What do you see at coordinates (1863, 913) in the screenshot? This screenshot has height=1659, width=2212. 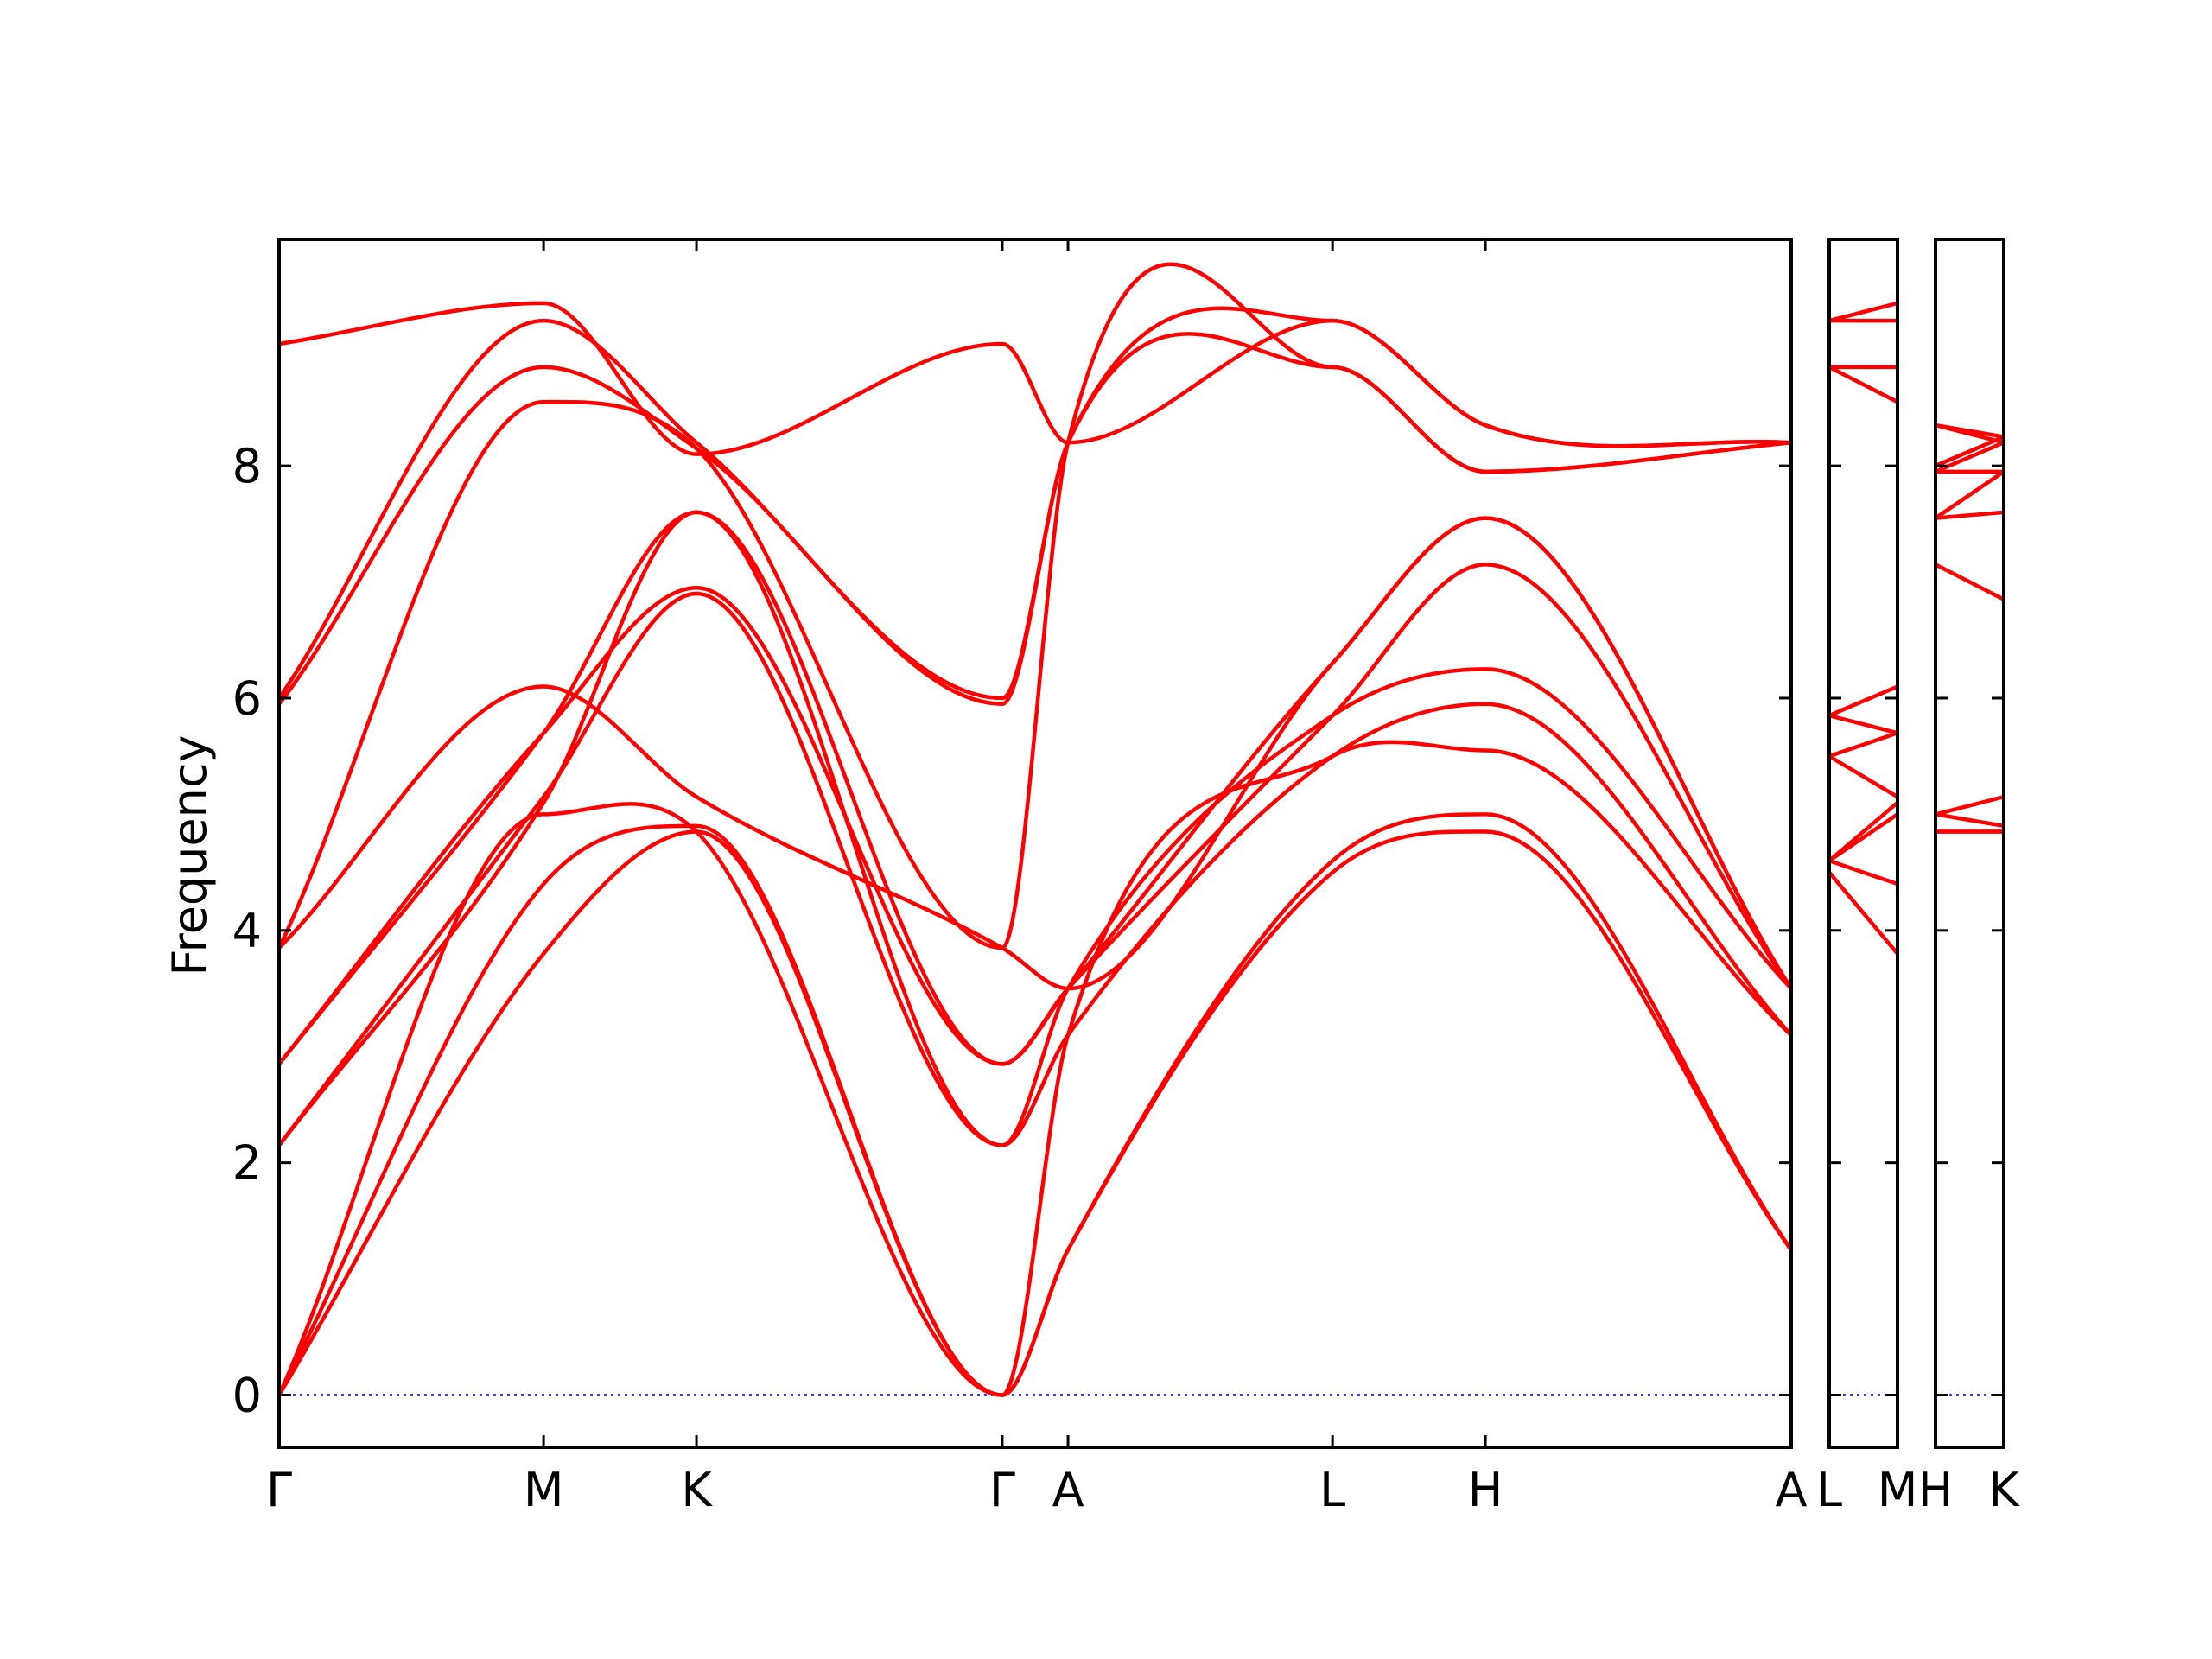 I see `band-1-line` at bounding box center [1863, 913].